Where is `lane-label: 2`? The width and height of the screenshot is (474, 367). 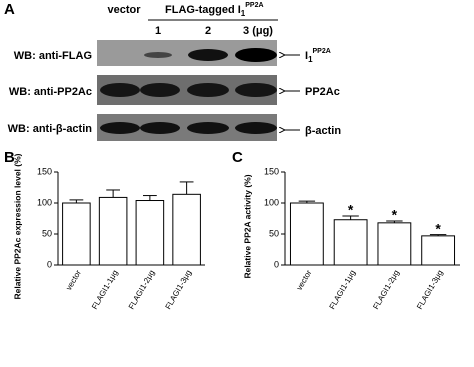 lane-label: 2 is located at coordinates (208, 31).